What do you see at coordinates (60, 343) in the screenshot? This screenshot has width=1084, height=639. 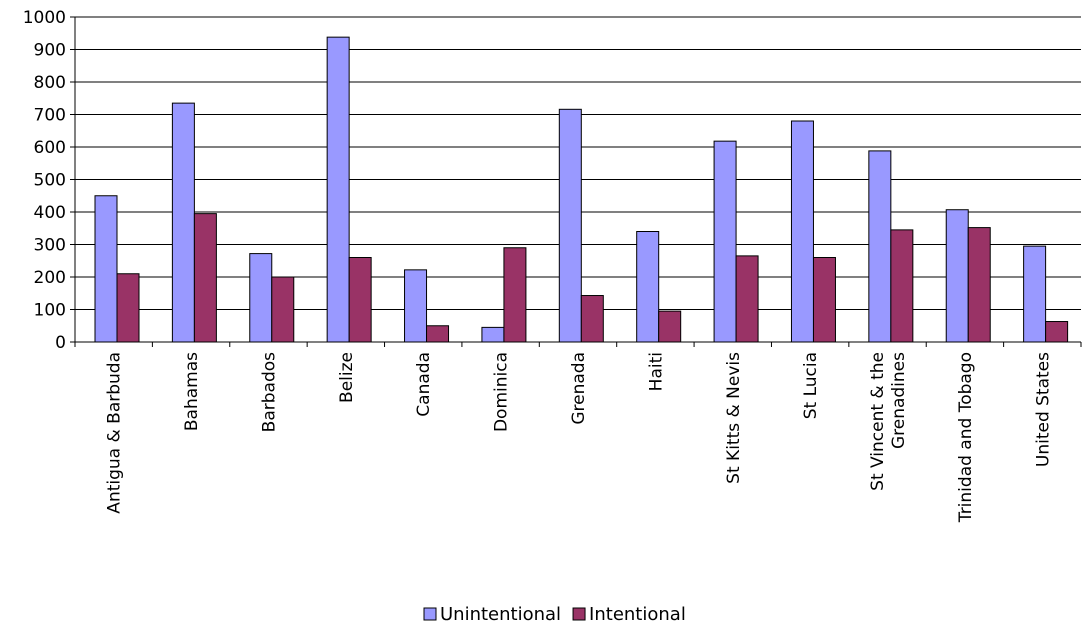 I see `y-tick-label: 0` at bounding box center [60, 343].